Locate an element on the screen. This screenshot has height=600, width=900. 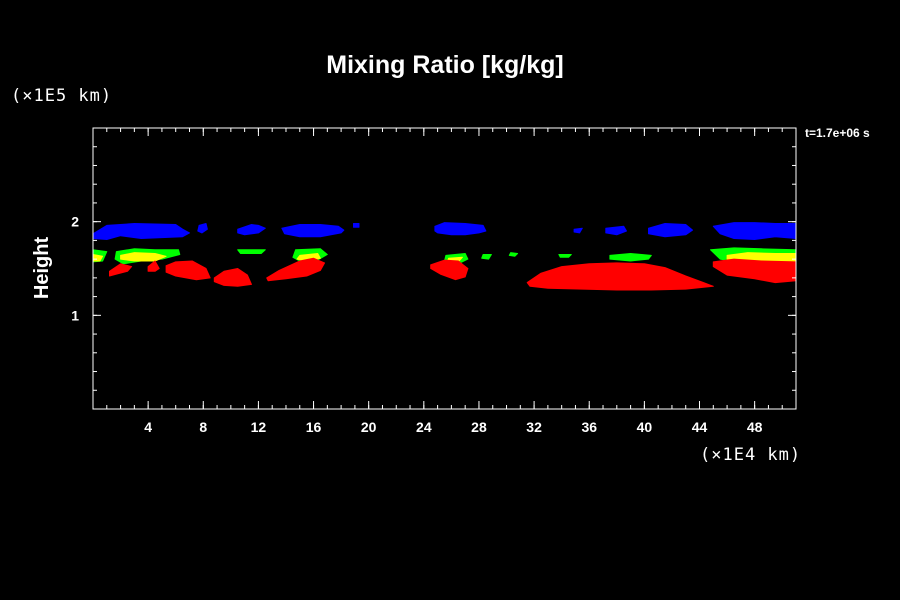
x-tick-label: 48 is located at coordinates (755, 427).